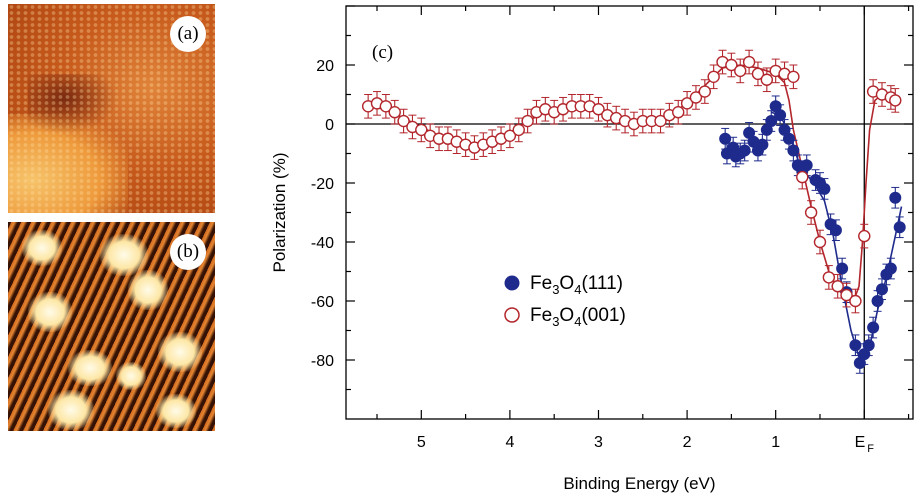  What do you see at coordinates (322, 243) in the screenshot?
I see `y-tick-label: -40` at bounding box center [322, 243].